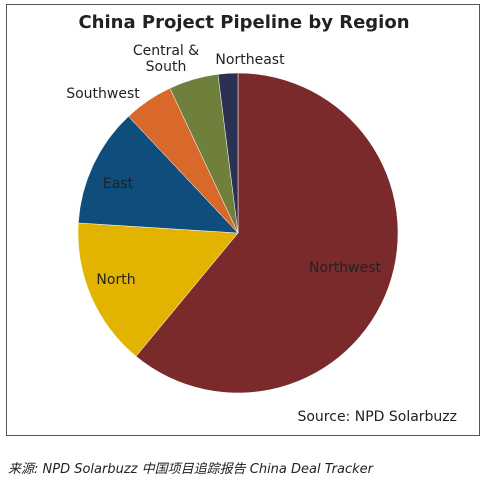 The width and height of the screenshot is (500, 482). Describe the element at coordinates (244, 22) in the screenshot. I see `chart-title: China Project Pipeline by Region` at that location.